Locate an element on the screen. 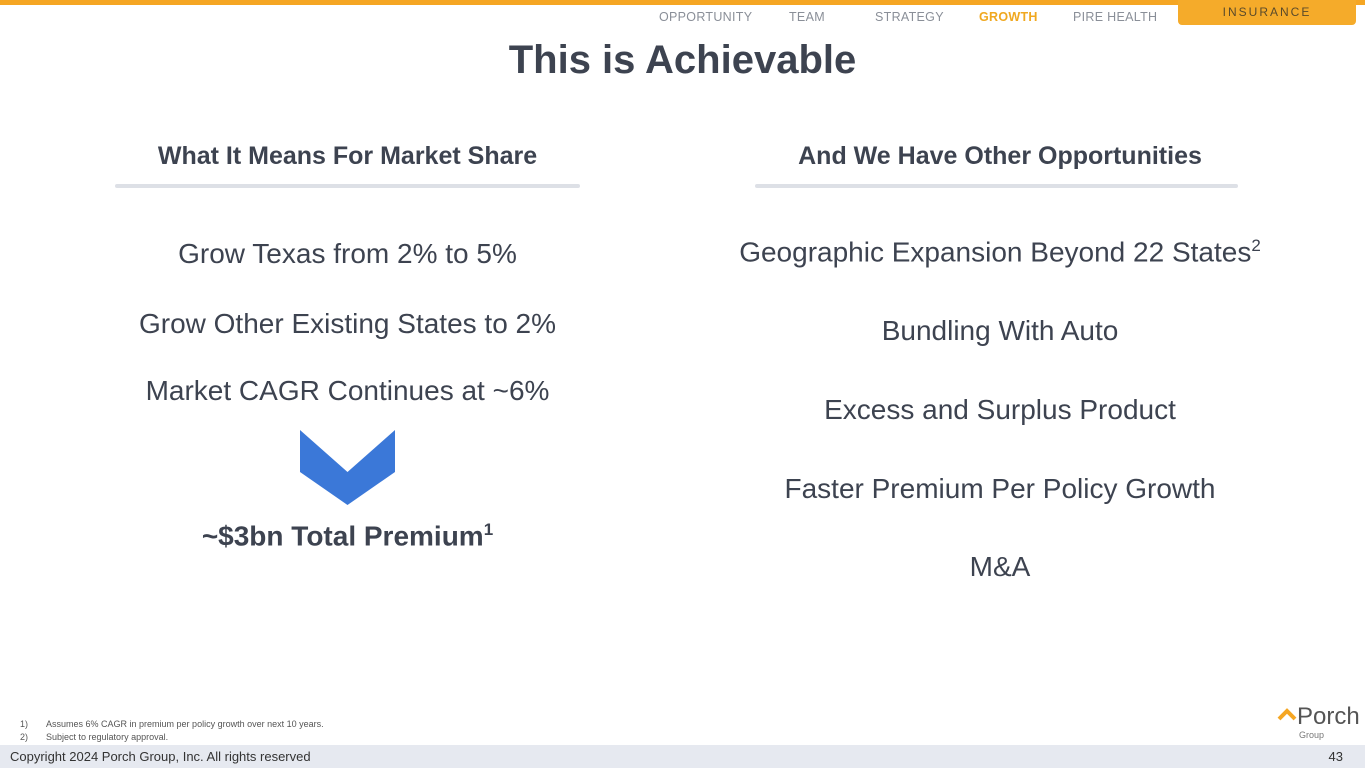 This screenshot has height=768, width=1365. nav-pire-health: PIRE HEALTH is located at coordinates (1115, 17).